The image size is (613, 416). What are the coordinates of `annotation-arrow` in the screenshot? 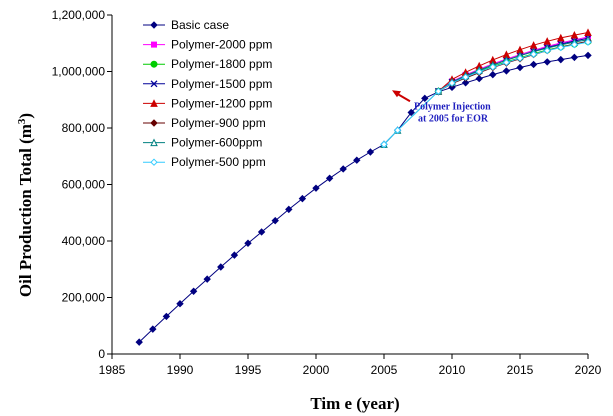 It's located at (404, 98).